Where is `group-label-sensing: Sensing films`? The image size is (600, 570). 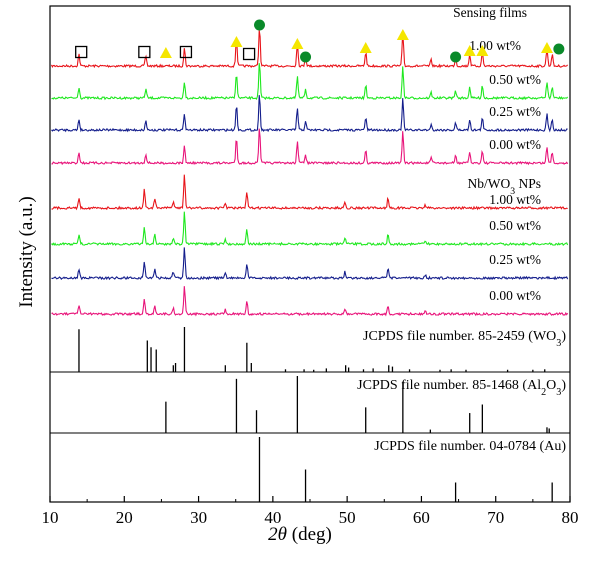
group-label-sensing: Sensing films is located at coordinates (490, 12).